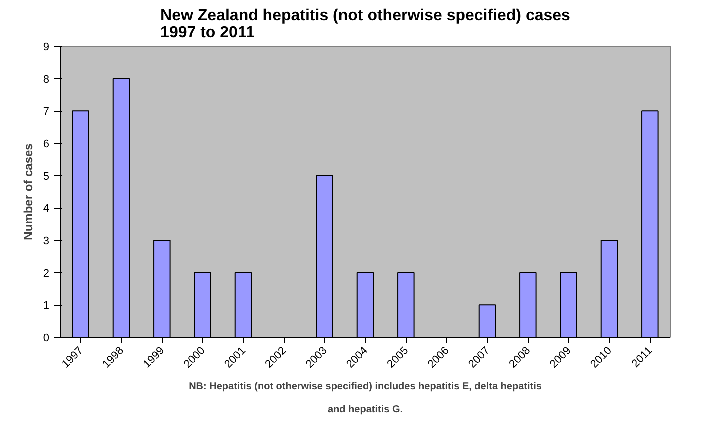 The image size is (704, 427). I want to click on y-tick-label: 6, so click(46, 144).